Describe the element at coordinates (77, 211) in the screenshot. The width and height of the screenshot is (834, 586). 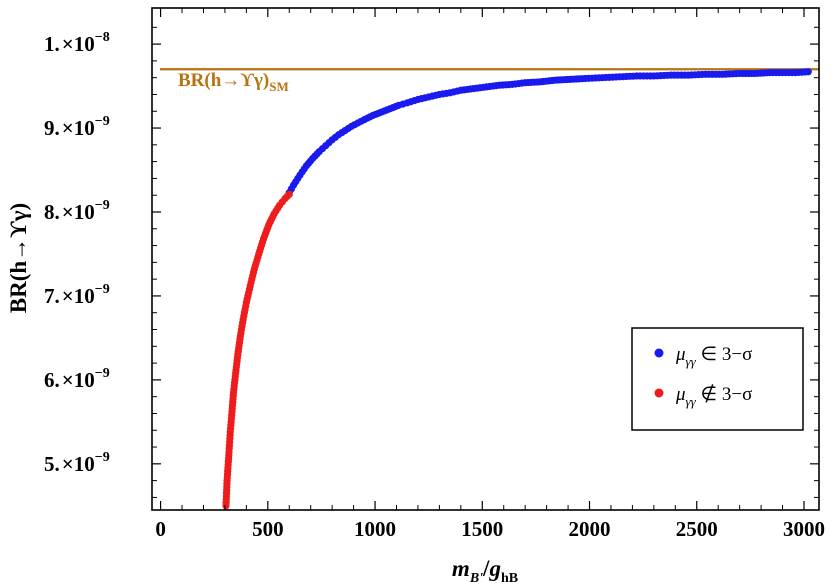
I see `y-tick-label: 8.×10−9` at that location.